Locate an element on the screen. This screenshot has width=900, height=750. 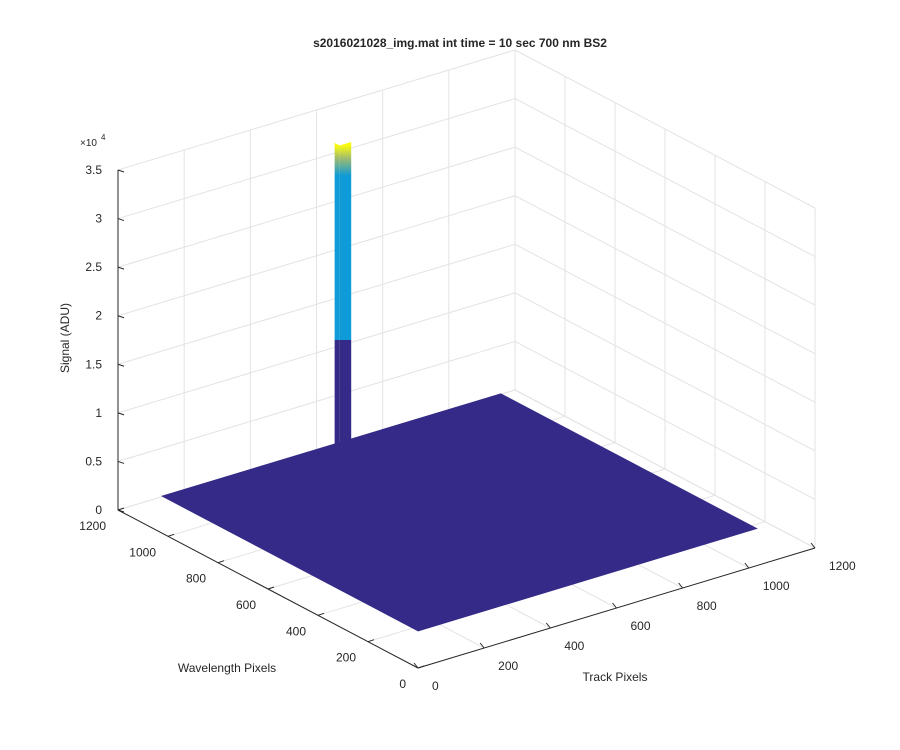
z-tick-label: 2.5 is located at coordinates (93, 267).